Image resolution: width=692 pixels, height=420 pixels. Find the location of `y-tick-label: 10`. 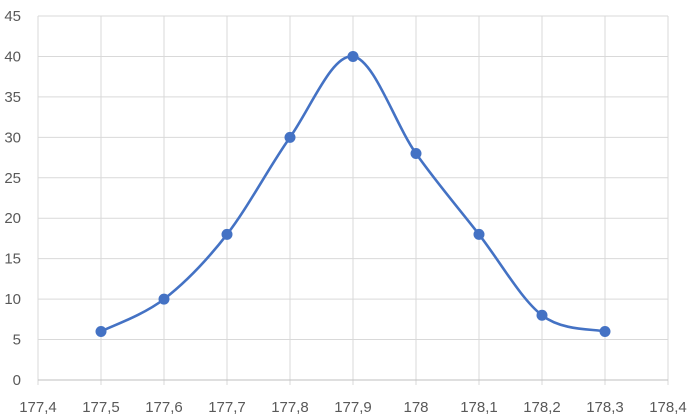

y-tick-label: 10 is located at coordinates (12, 299).